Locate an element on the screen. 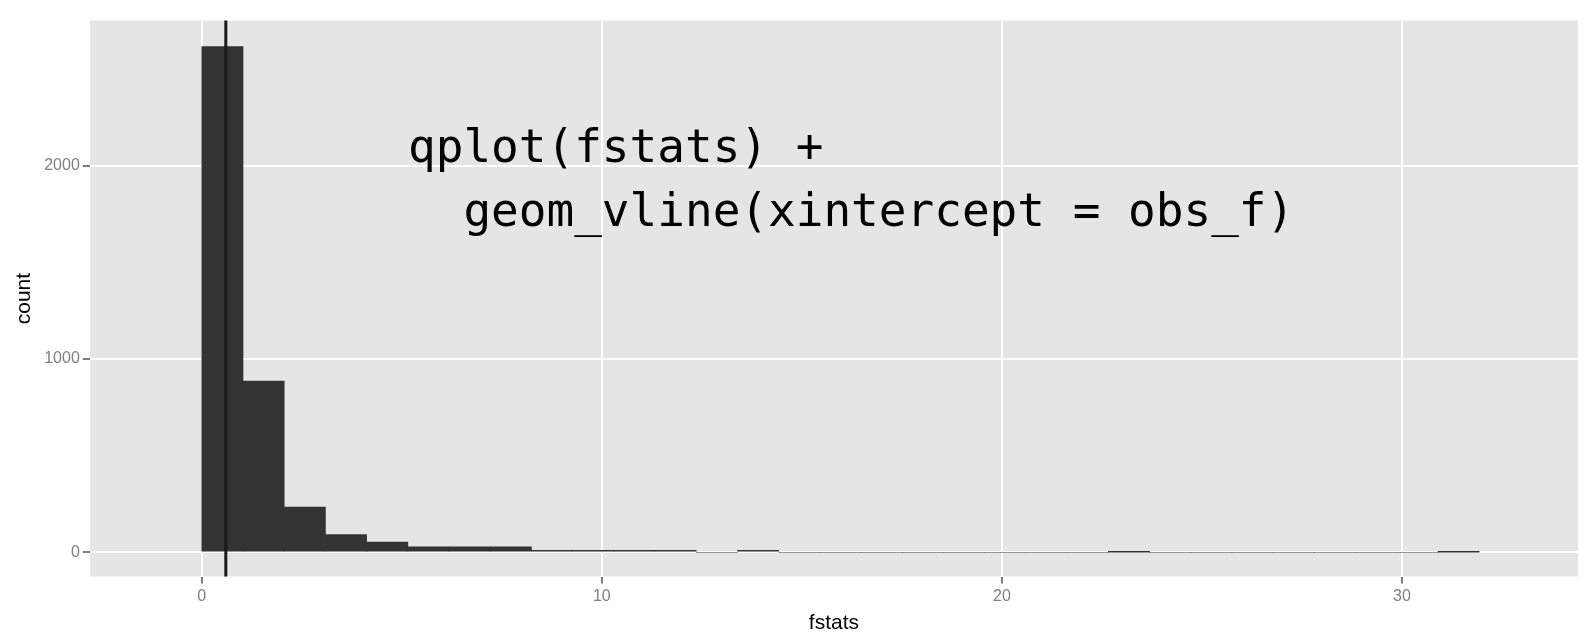 Image resolution: width=1586 pixels, height=644 pixels. x-tick-label: 20 is located at coordinates (1002, 595).